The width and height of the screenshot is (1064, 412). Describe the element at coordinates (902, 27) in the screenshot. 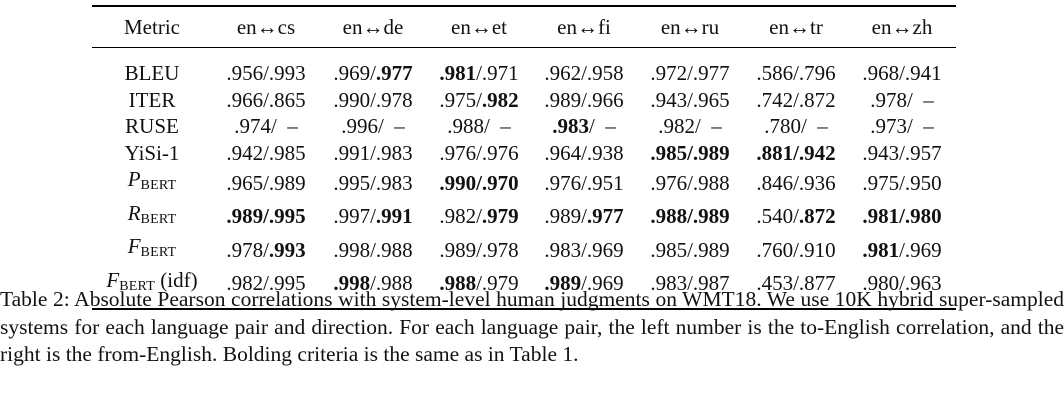

I see `header-en-zh: en↔zh` at that location.